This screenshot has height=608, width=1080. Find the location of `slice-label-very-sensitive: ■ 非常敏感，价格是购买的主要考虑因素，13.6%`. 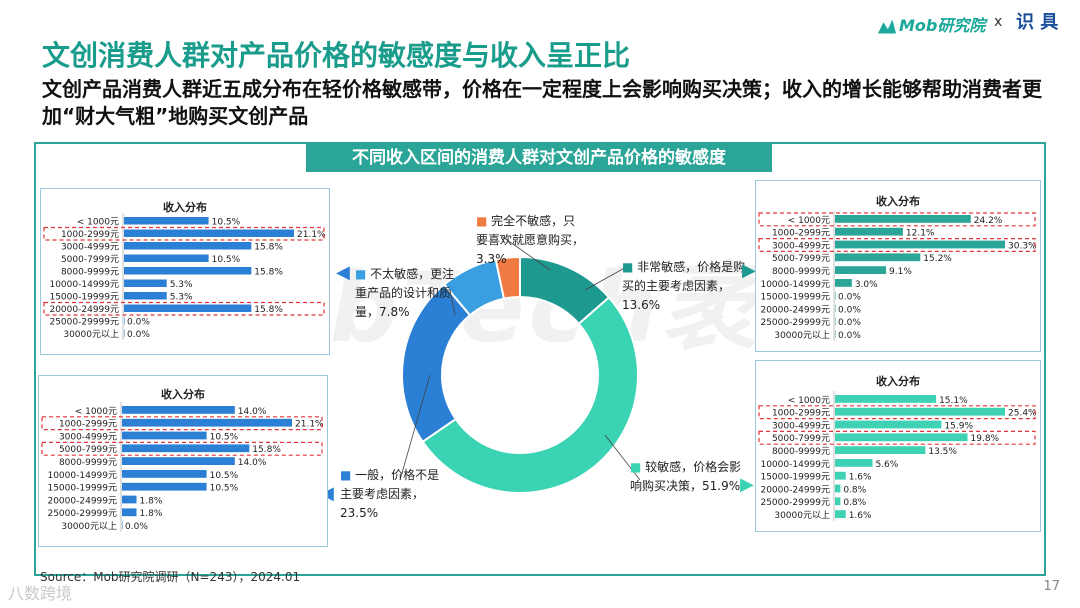

slice-label-very-sensitive: ■ 非常敏感，价格是购买的主要考虑因素，13.6% is located at coordinates (684, 286).